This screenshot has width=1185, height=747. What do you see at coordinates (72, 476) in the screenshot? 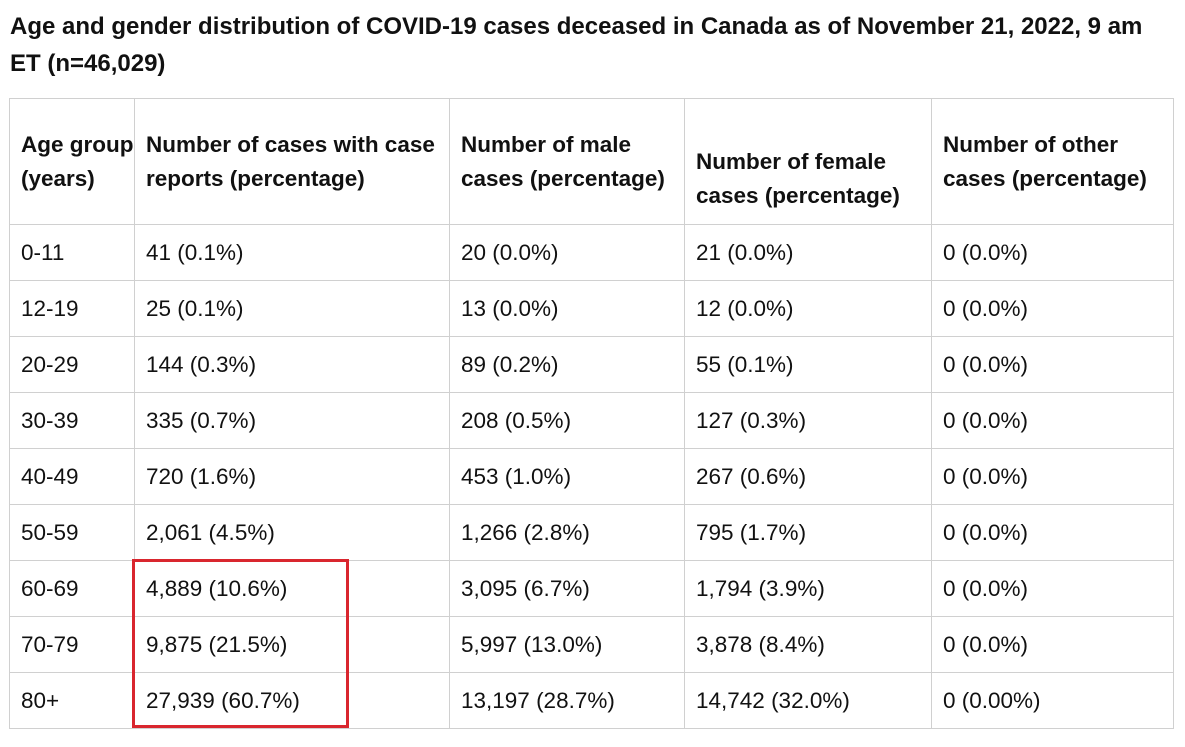
I see `cell-age-group: 40-49` at bounding box center [72, 476].